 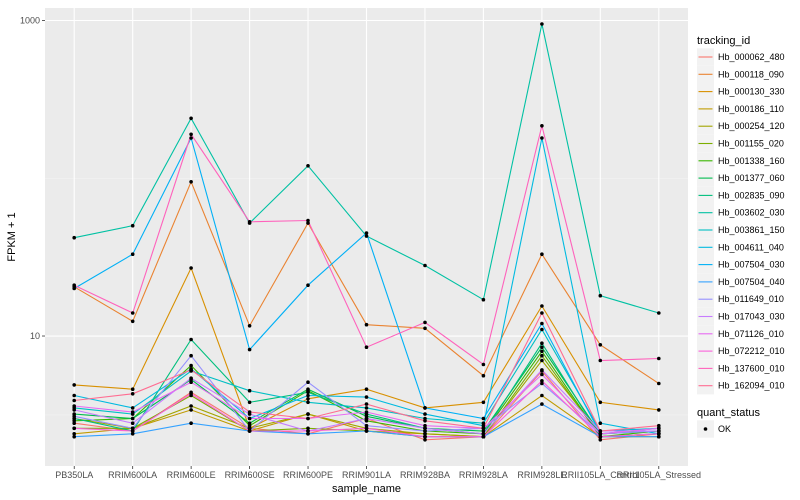 What do you see at coordinates (723, 41) in the screenshot?
I see `legend-title: tracking_id` at bounding box center [723, 41].